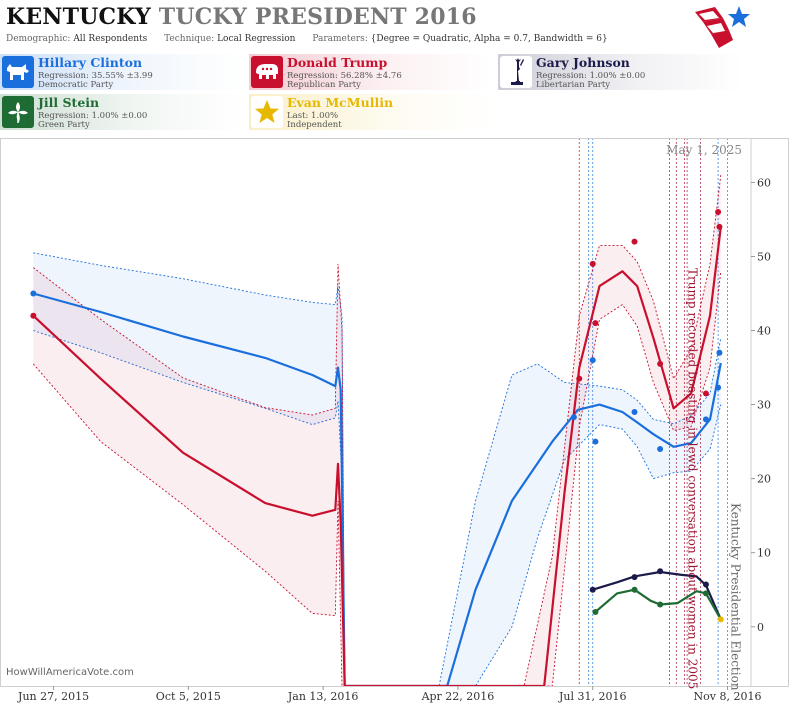 The image size is (789, 704). Describe the element at coordinates (337, 62) in the screenshot. I see `candidate-name: Donald Trump` at that location.